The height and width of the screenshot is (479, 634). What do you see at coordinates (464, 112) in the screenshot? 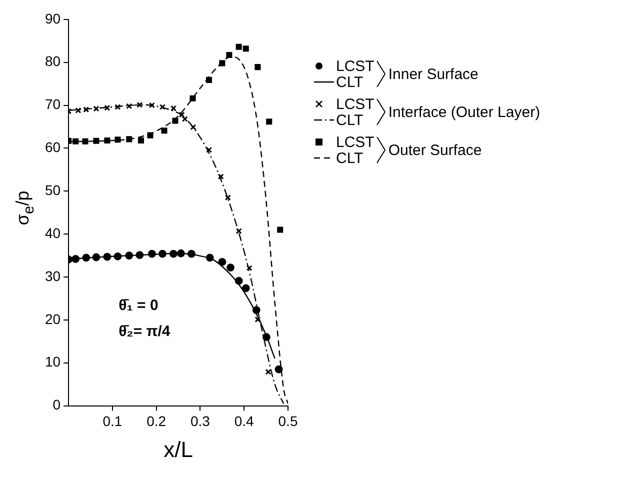
I see `text: Interface (Outer Layer)` at bounding box center [464, 112].